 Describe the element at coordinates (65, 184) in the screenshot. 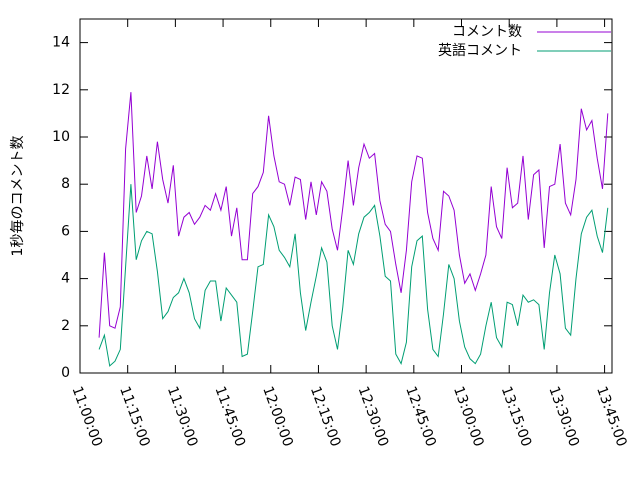

I see `y-tick-label: 8` at that location.